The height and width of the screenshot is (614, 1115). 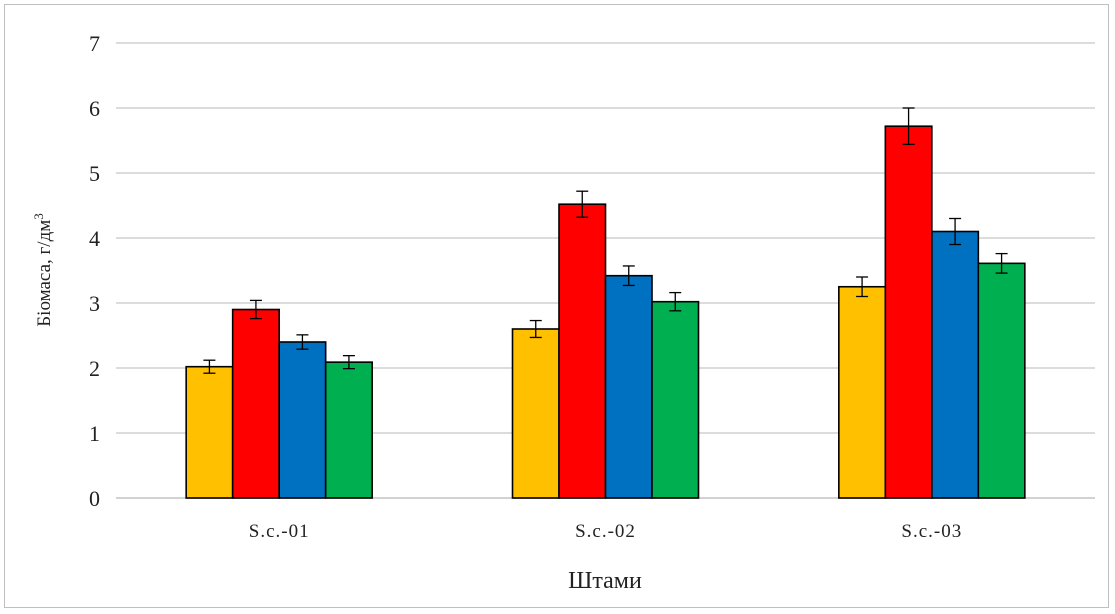 I want to click on y-tick-label: 4, so click(x=94, y=238).